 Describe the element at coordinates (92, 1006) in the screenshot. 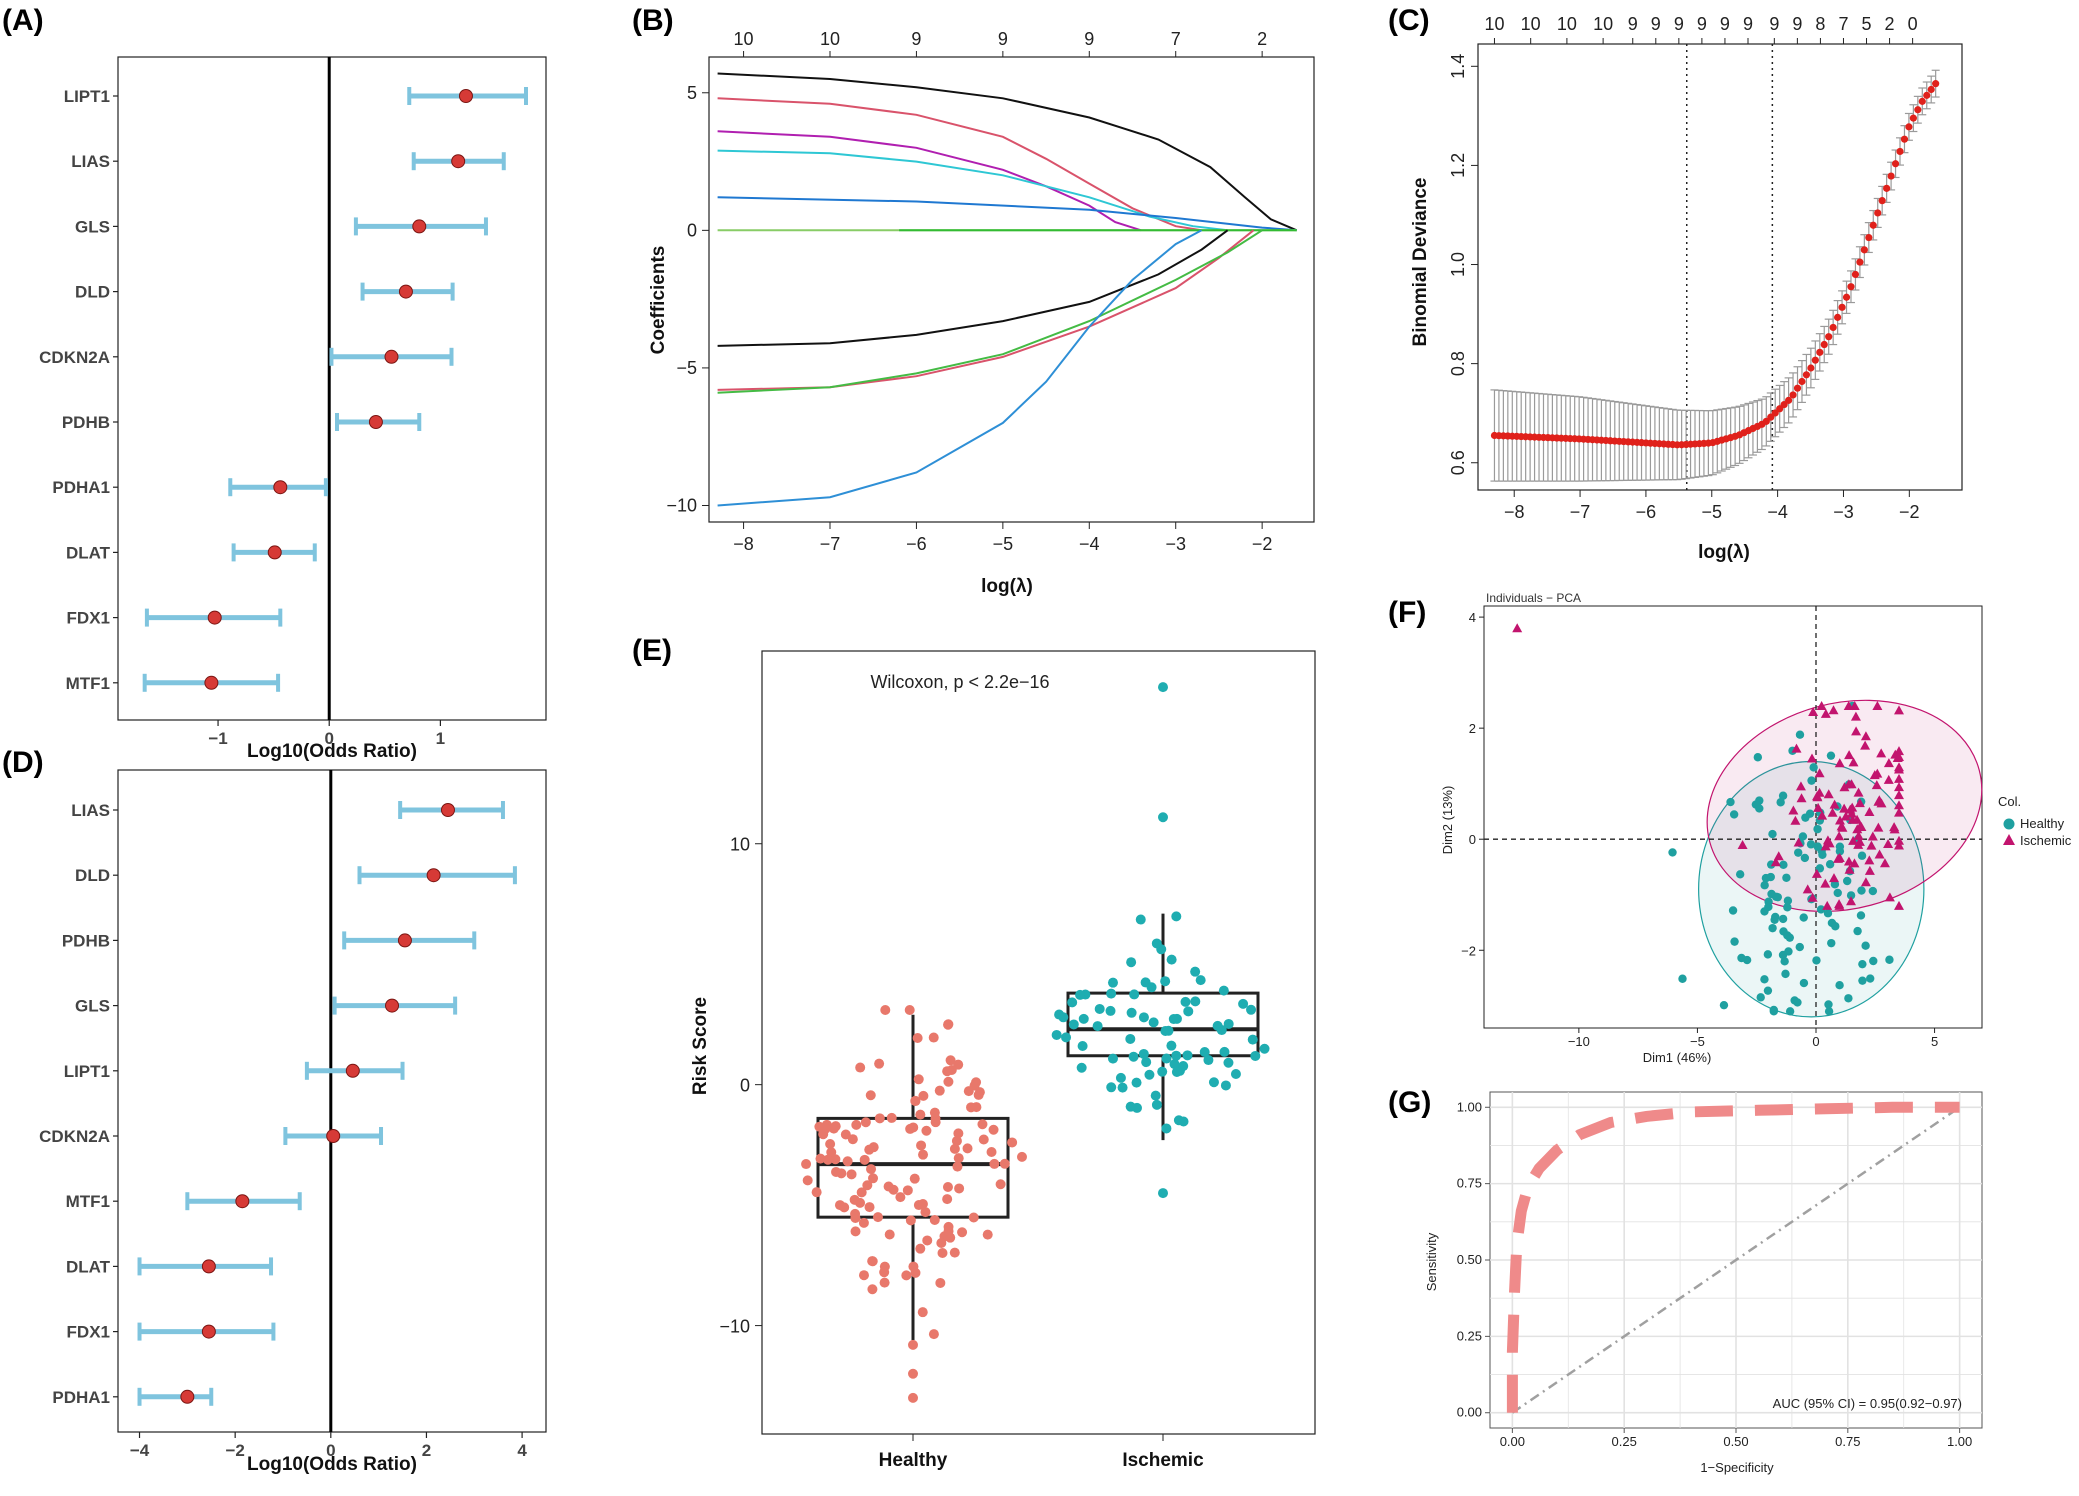

I see `panel-d-gene-label: GLS` at that location.